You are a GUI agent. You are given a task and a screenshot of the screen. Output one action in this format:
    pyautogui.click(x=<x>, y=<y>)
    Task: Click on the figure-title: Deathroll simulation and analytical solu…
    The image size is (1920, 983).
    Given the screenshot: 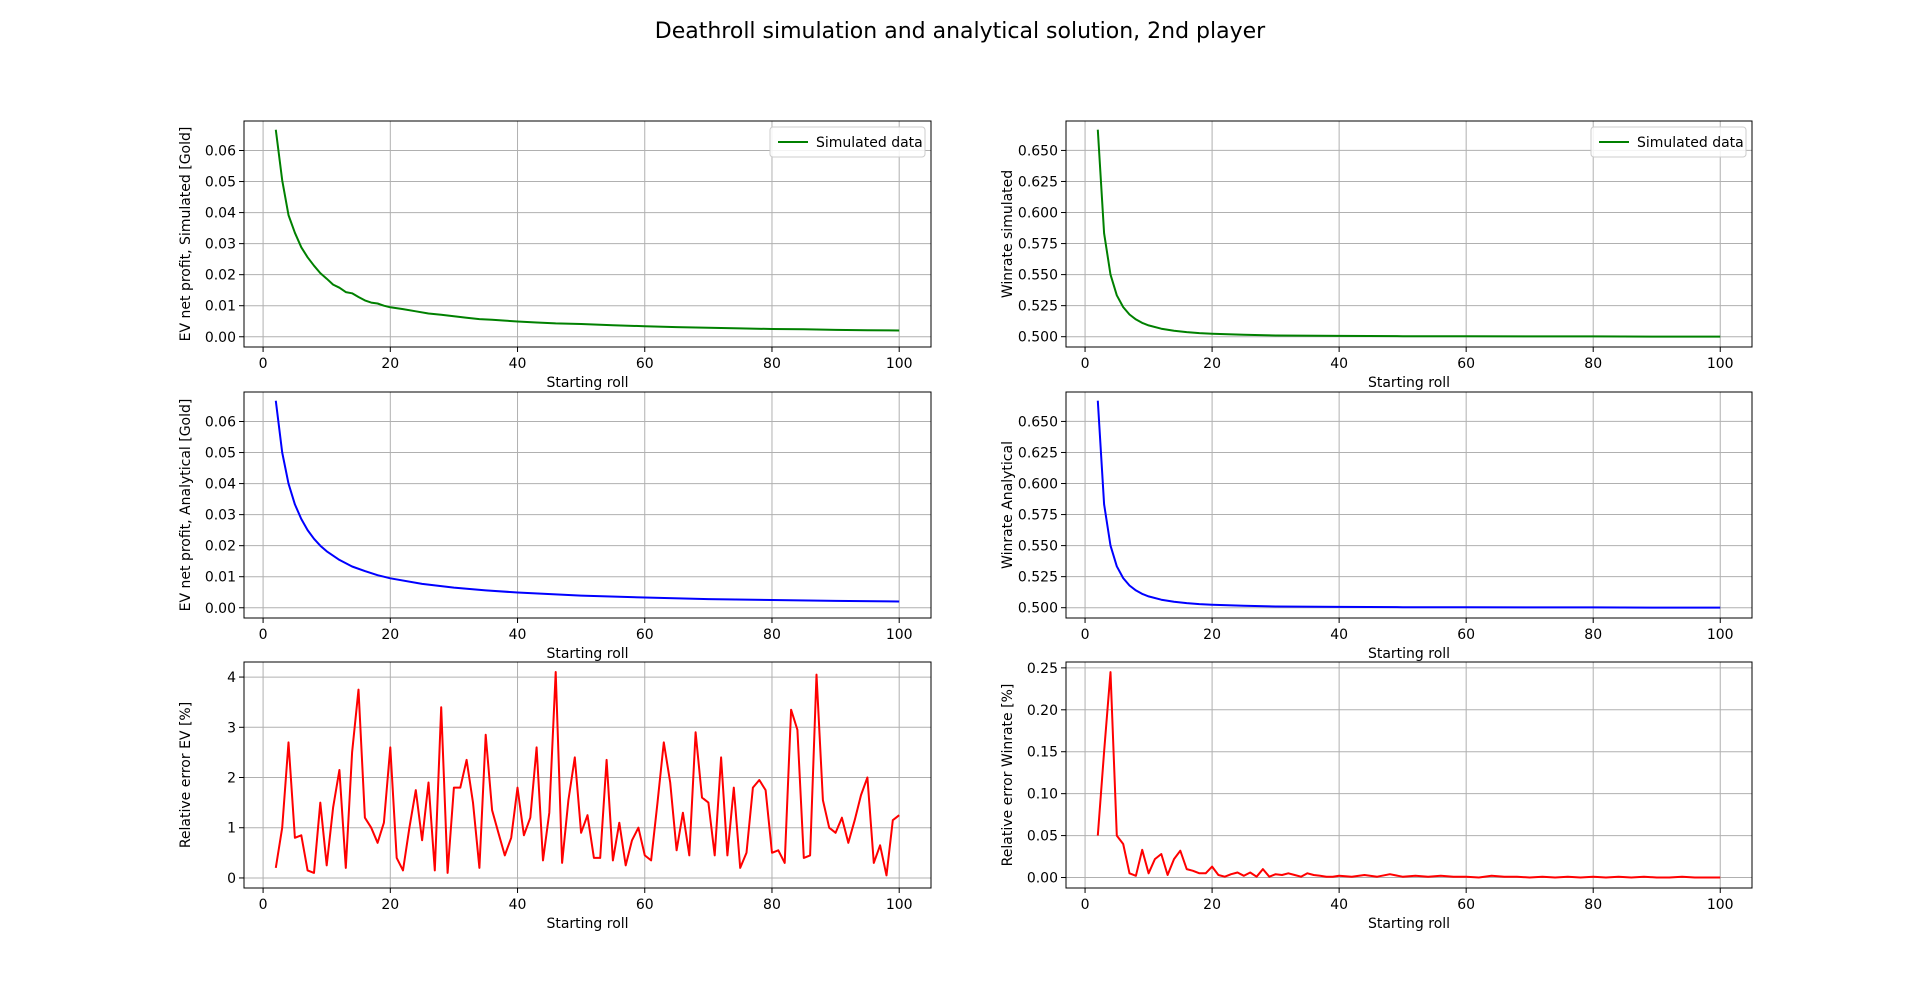 What is the action you would take?
    pyautogui.click(x=960, y=31)
    